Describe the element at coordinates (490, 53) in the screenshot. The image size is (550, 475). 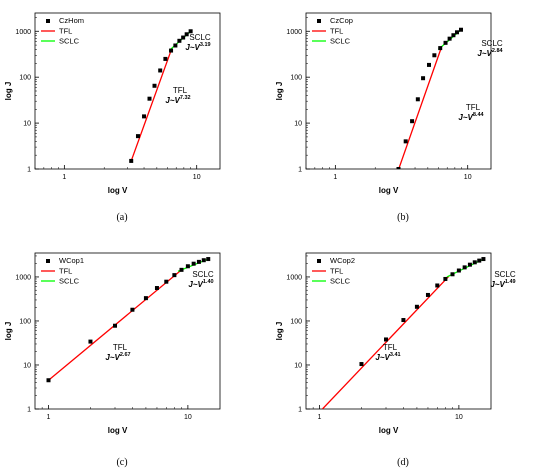
I see `annotation-equation-sclc: J~V2.84` at that location.